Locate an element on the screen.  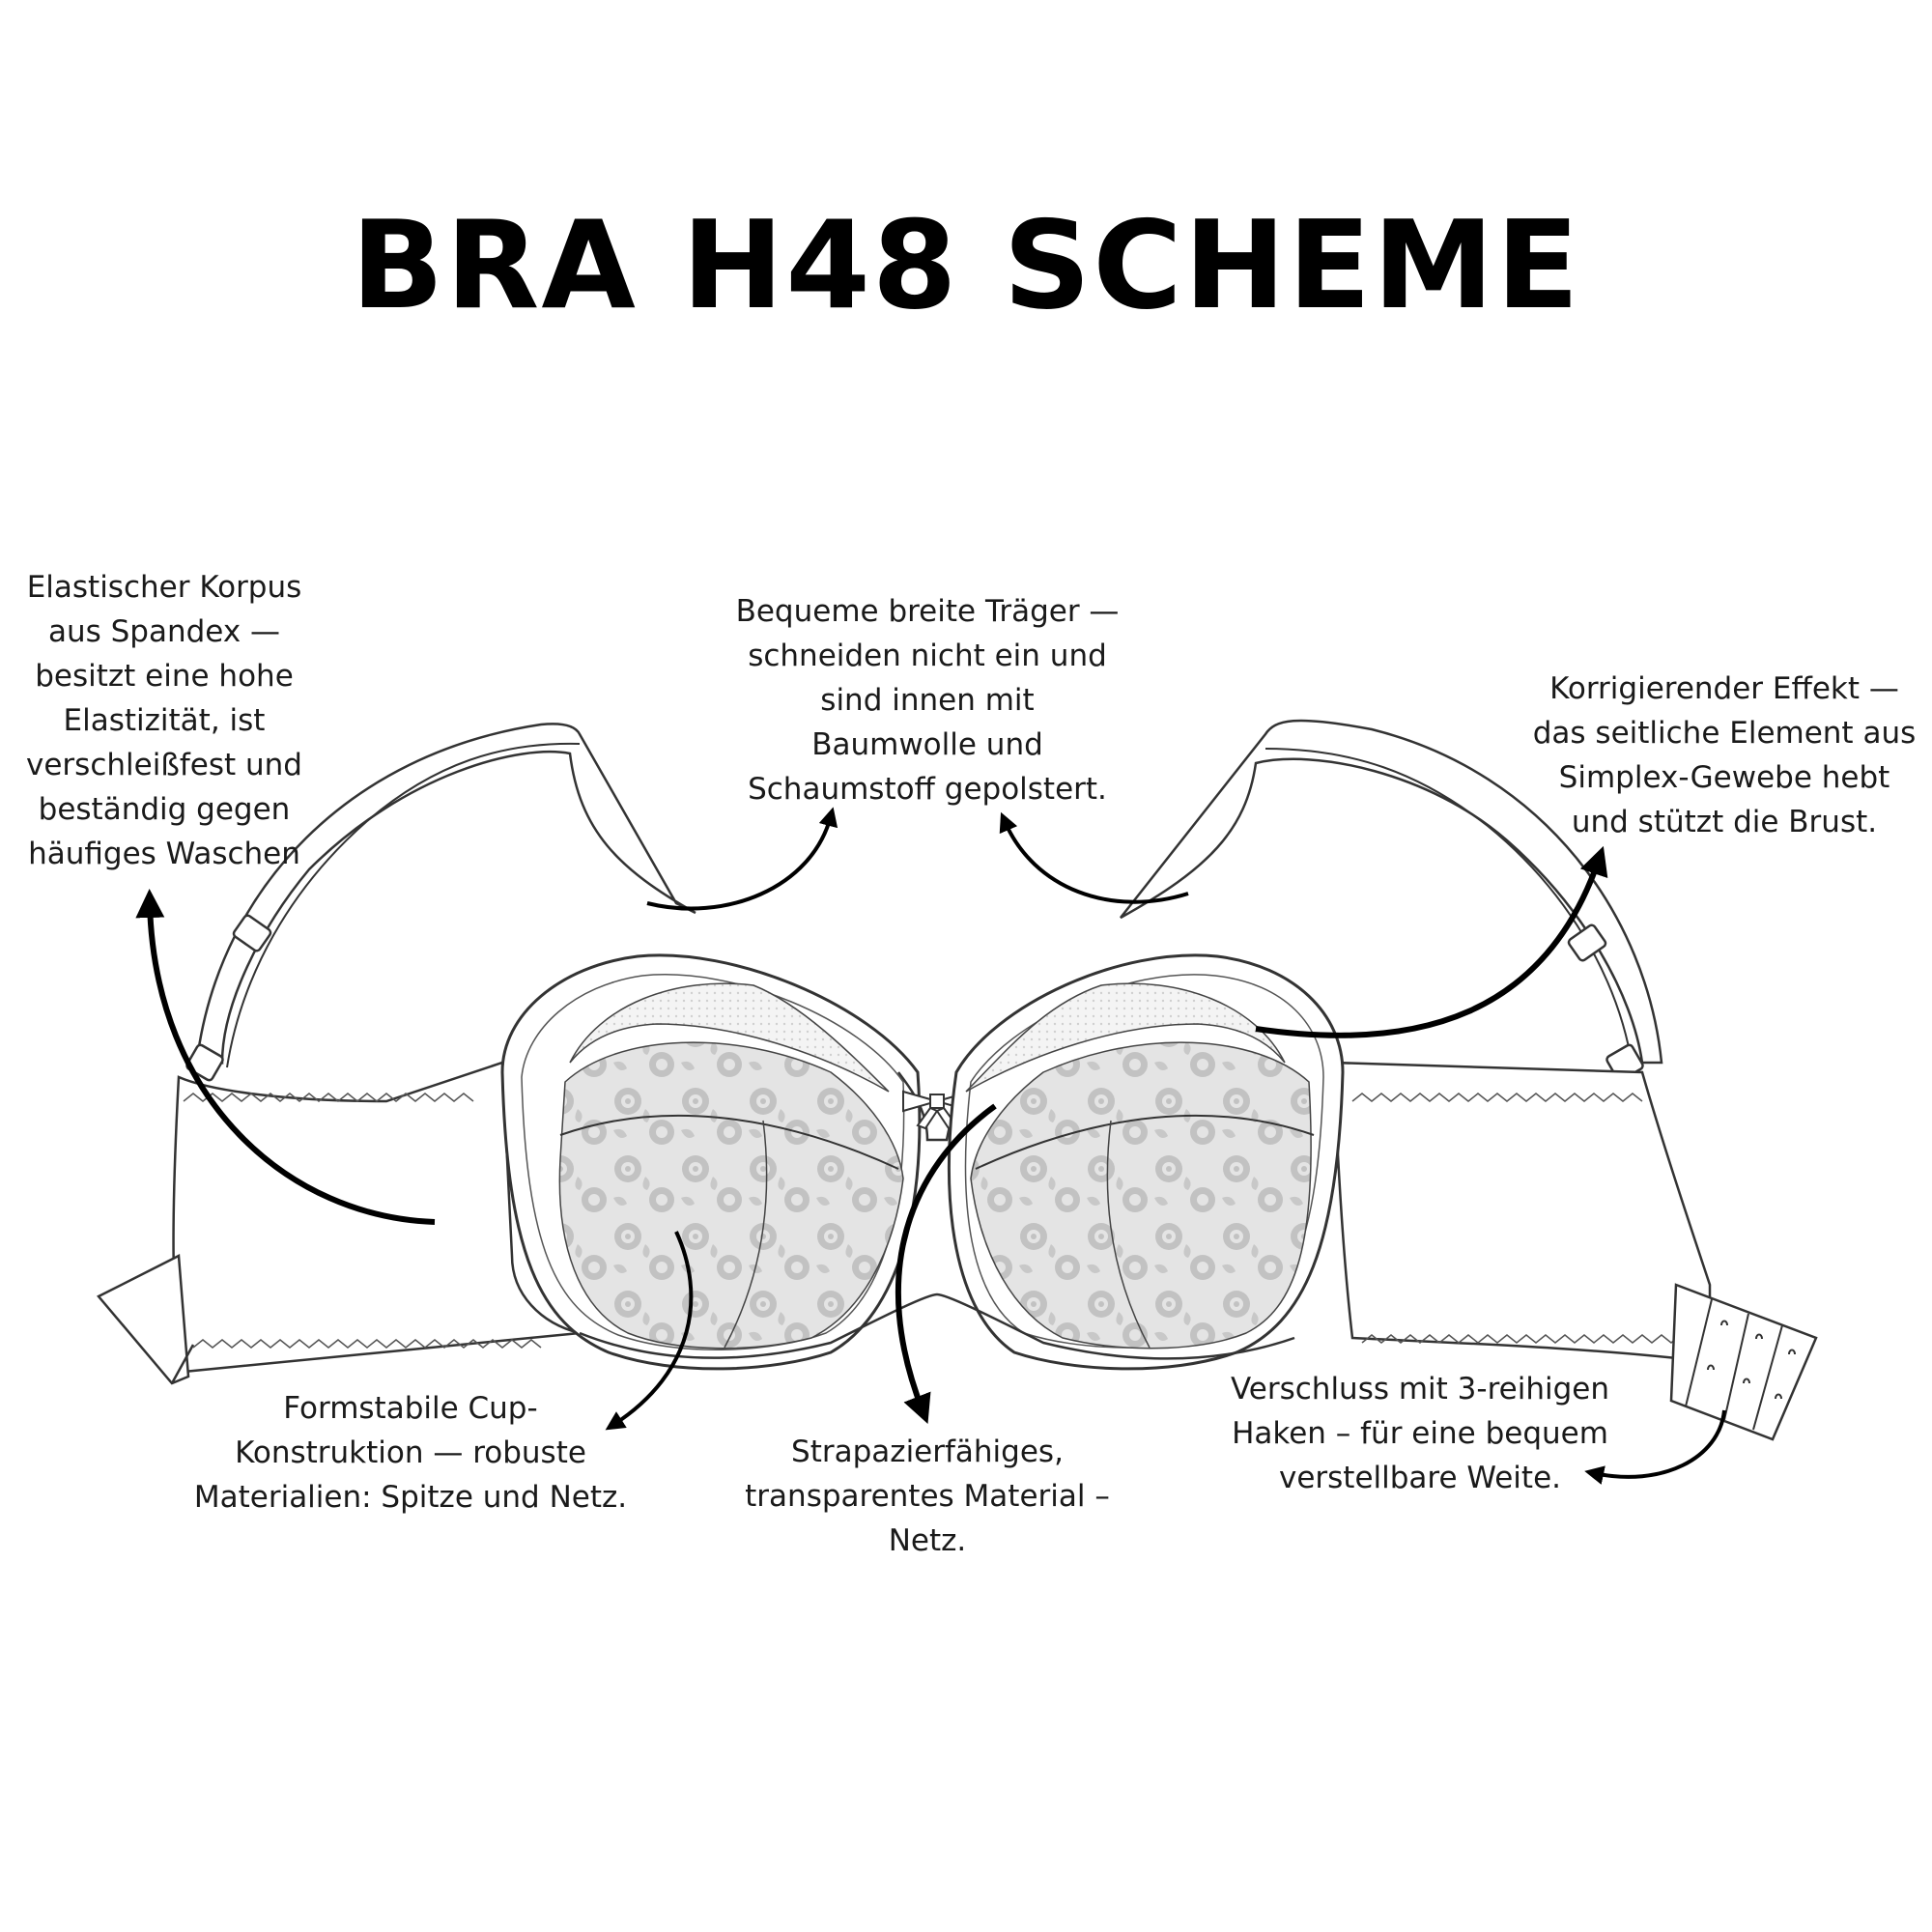
right-strap is located at coordinates (1391, 893).